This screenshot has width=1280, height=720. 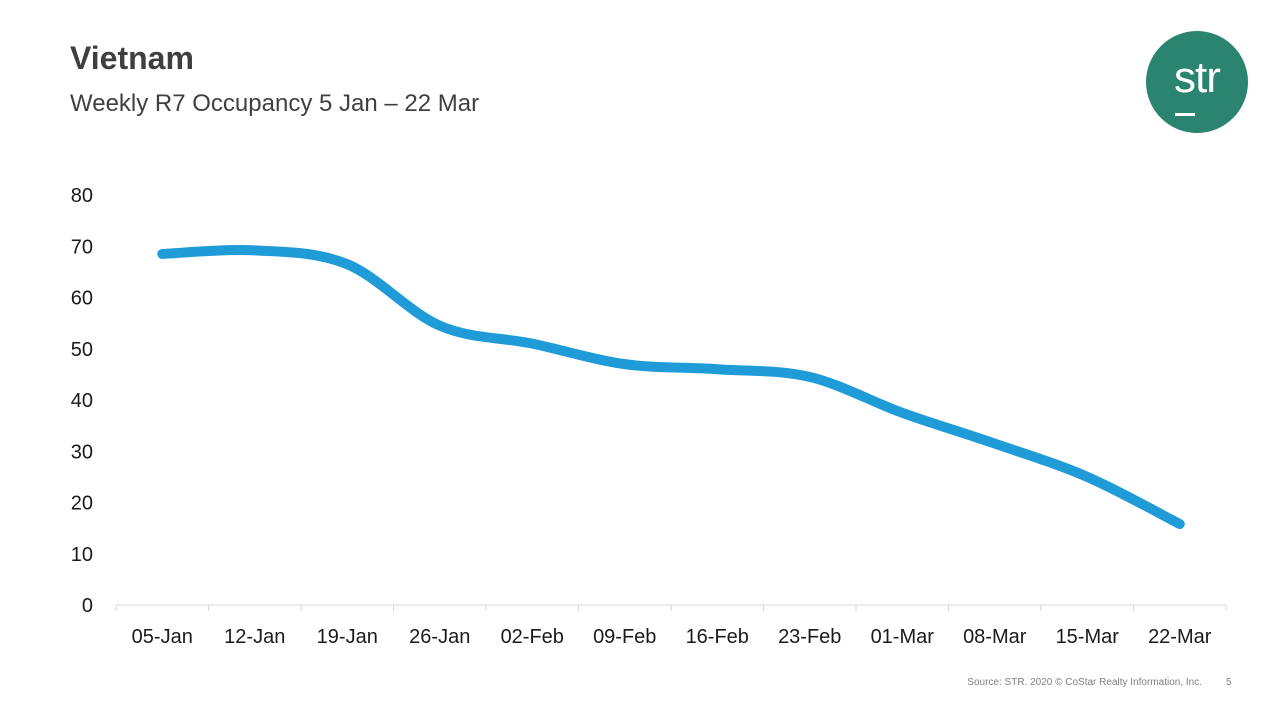 I want to click on x-tick-label: 02-Feb, so click(x=532, y=637).